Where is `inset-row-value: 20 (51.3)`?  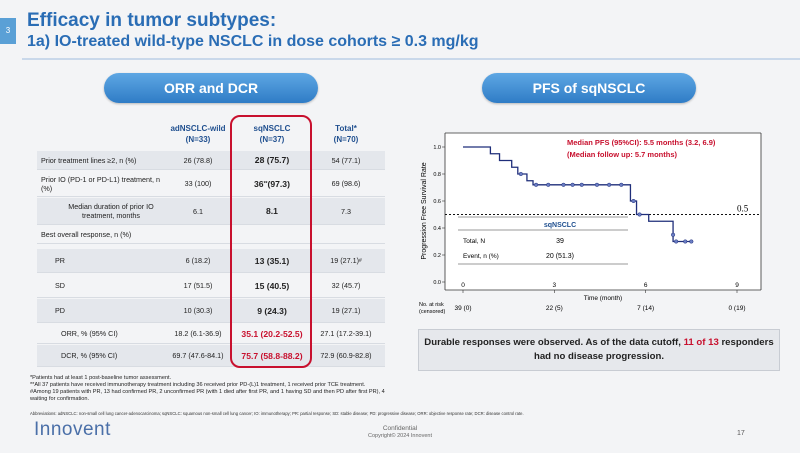 inset-row-value: 20 (51.3) is located at coordinates (560, 256).